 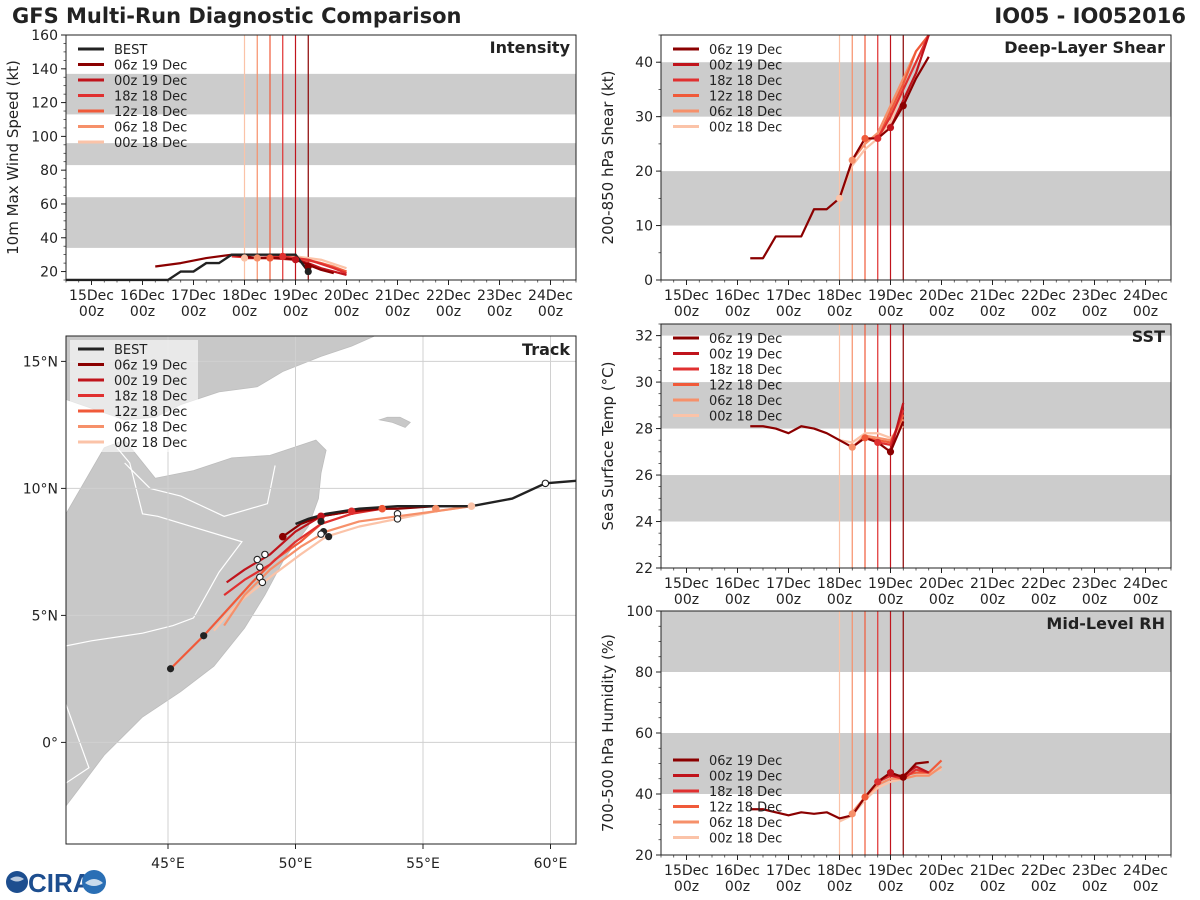 What do you see at coordinates (644, 227) in the screenshot?
I see `y-tick-label: 10` at bounding box center [644, 227].